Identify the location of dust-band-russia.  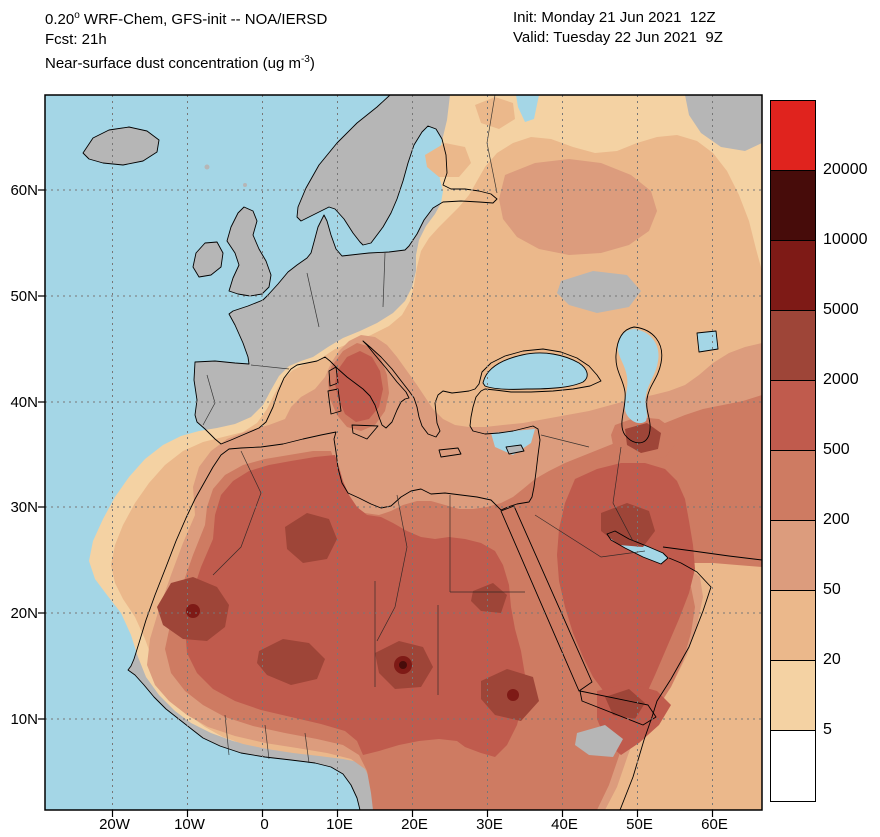
(578, 207).